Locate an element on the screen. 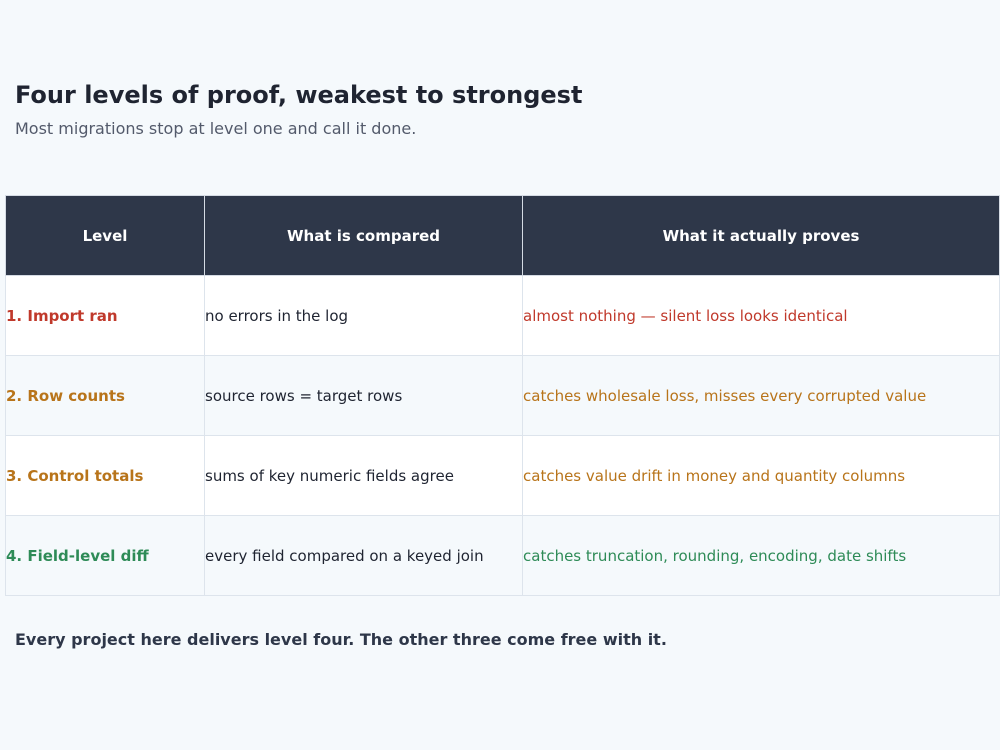 The image size is (1000, 750). column-header-level: Level is located at coordinates (105, 235).